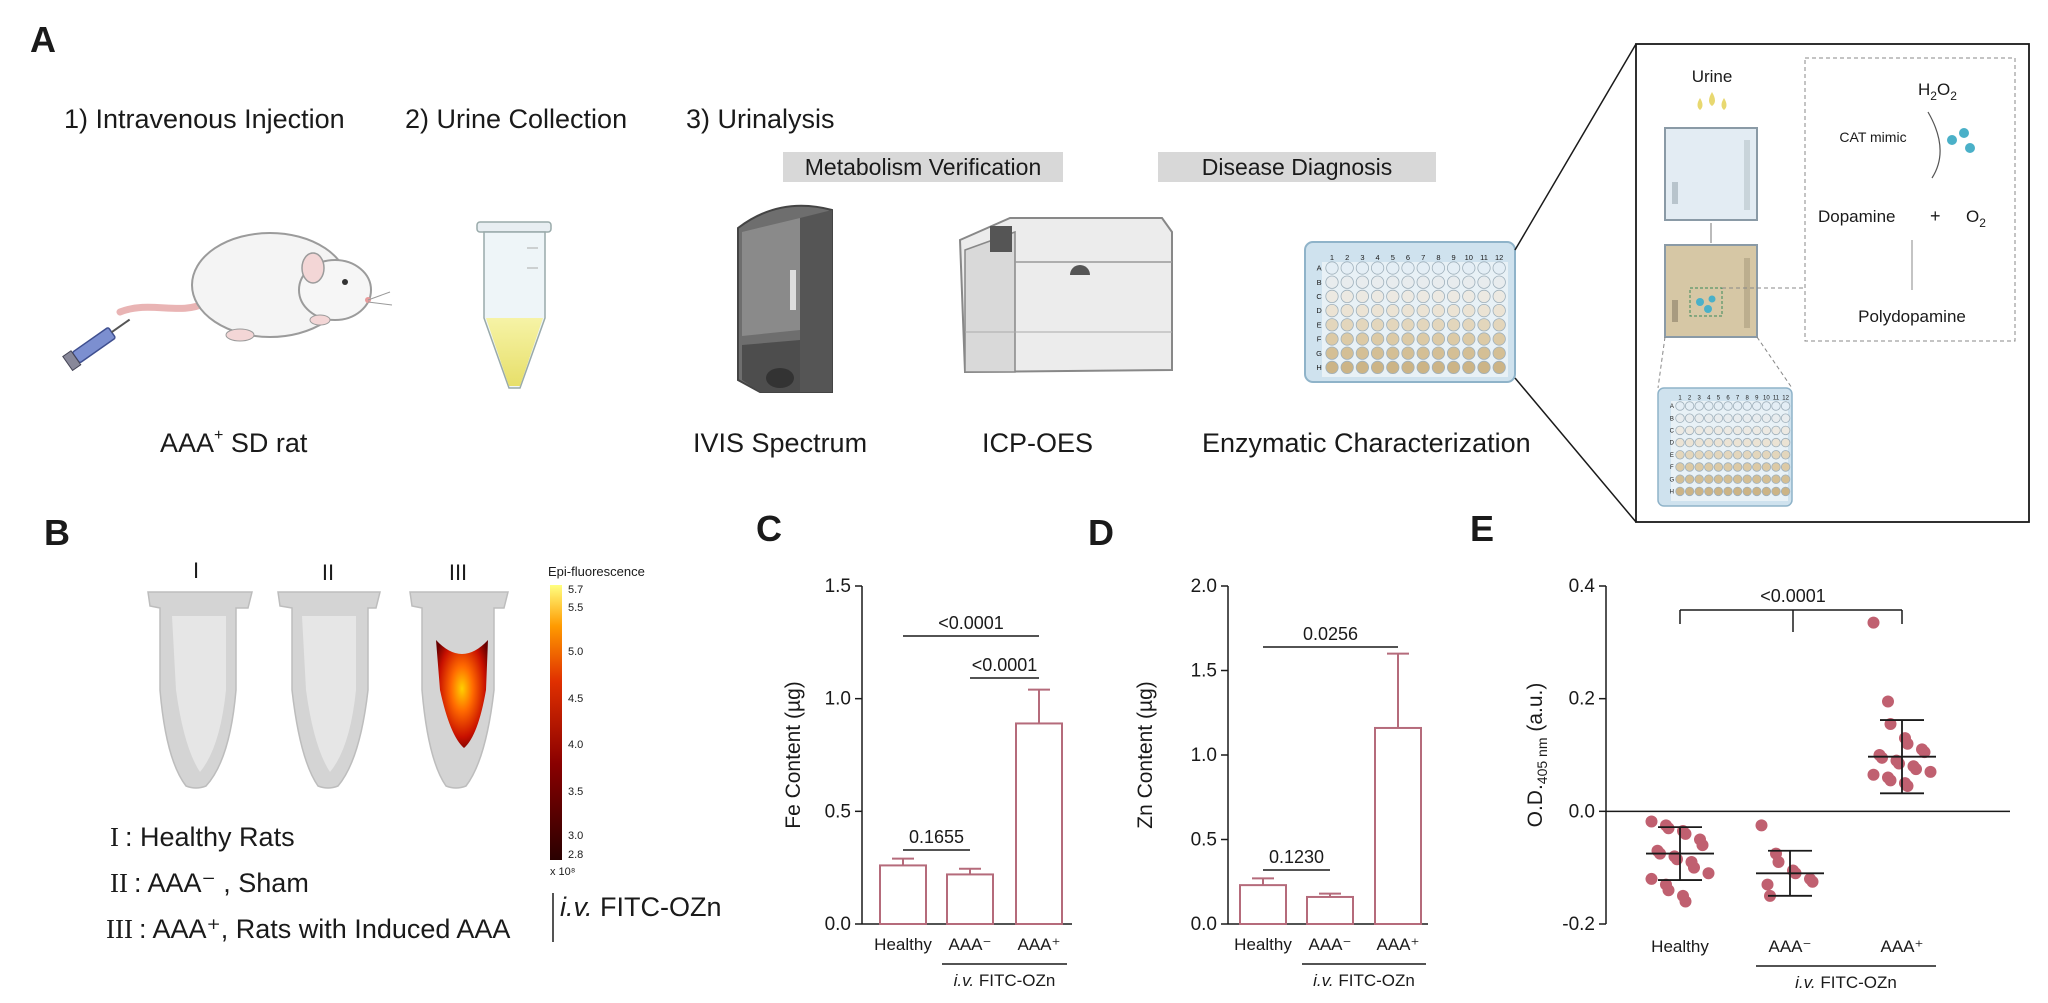 The height and width of the screenshot is (1003, 2048). What do you see at coordinates (1362, 257) in the screenshot?
I see `plate-col-label: 3` at bounding box center [1362, 257].